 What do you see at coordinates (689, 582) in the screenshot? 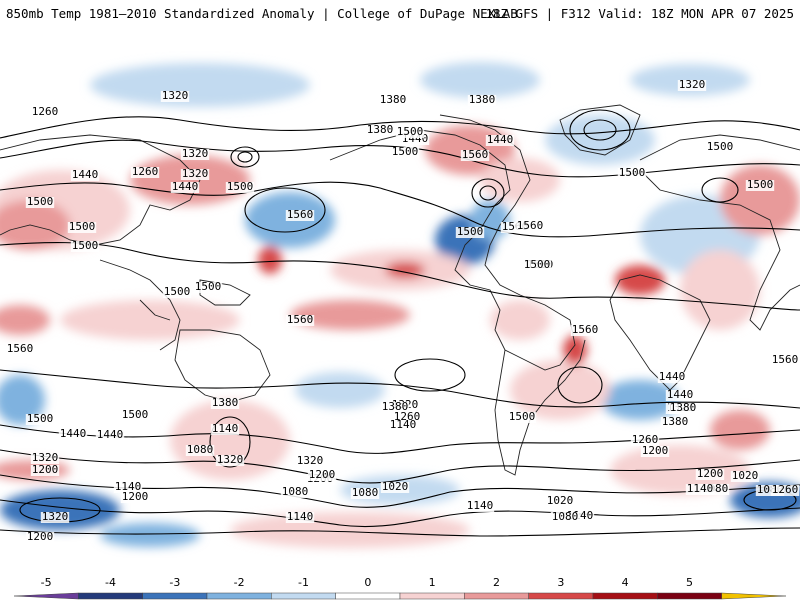
I see `colorbar-tick-label: 5` at bounding box center [689, 582].